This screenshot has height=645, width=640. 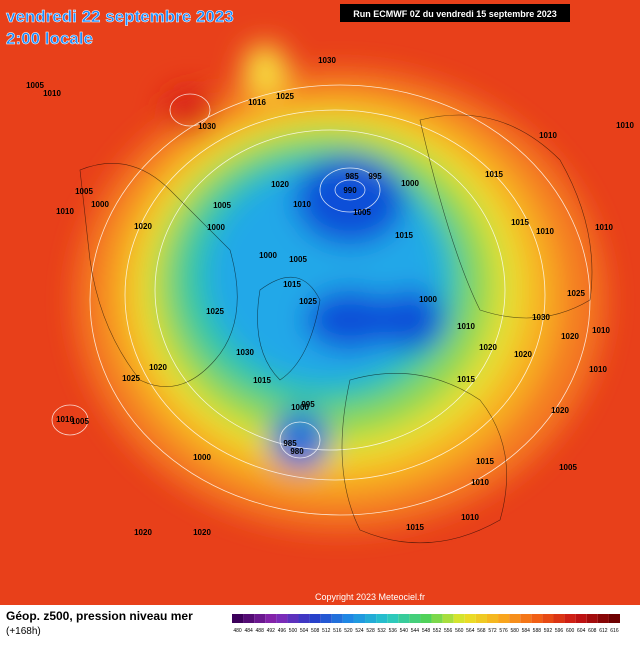 I want to click on pressure-label: 990, so click(x=350, y=190).